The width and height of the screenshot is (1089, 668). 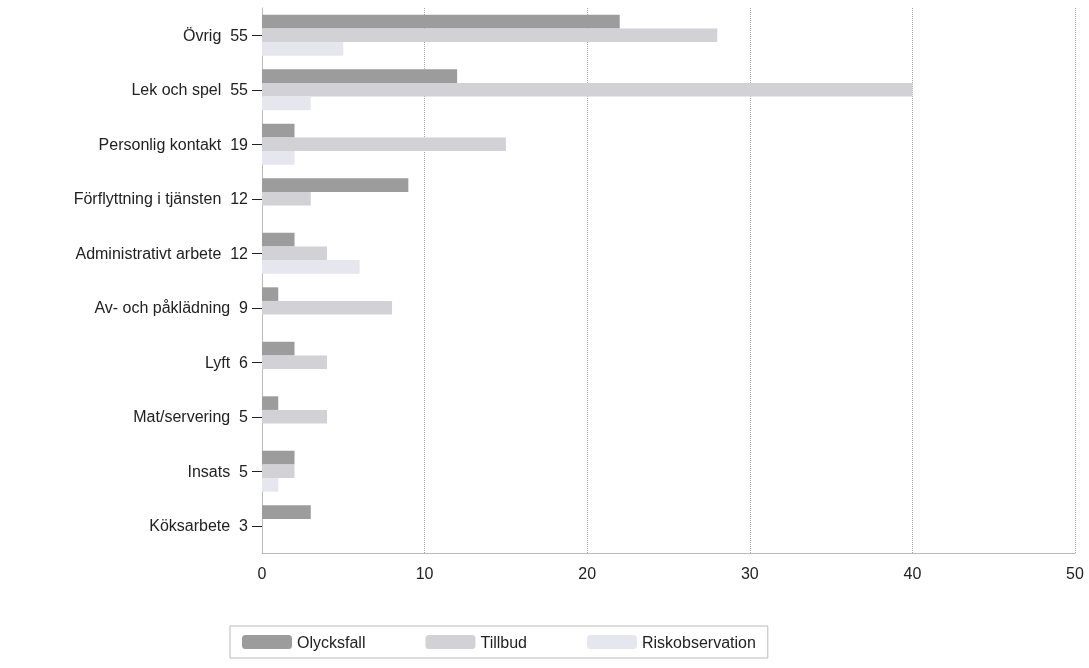 I want to click on legend-label: Tillbud, so click(x=503, y=642).